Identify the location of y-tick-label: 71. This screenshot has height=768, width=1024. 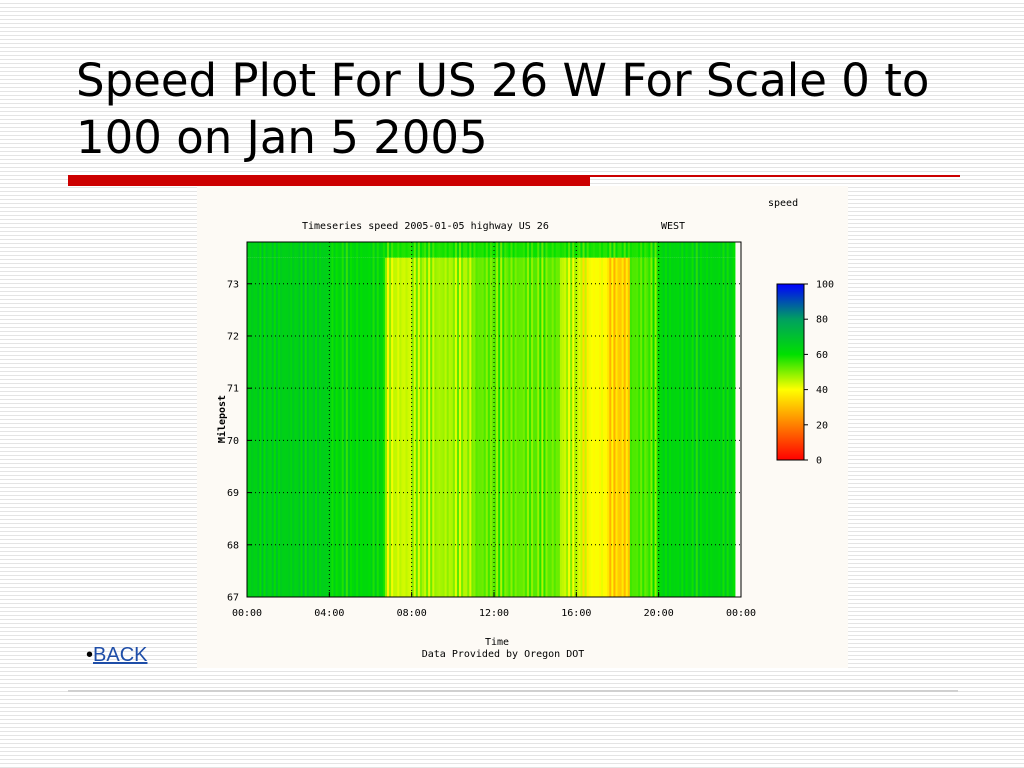
(233, 389).